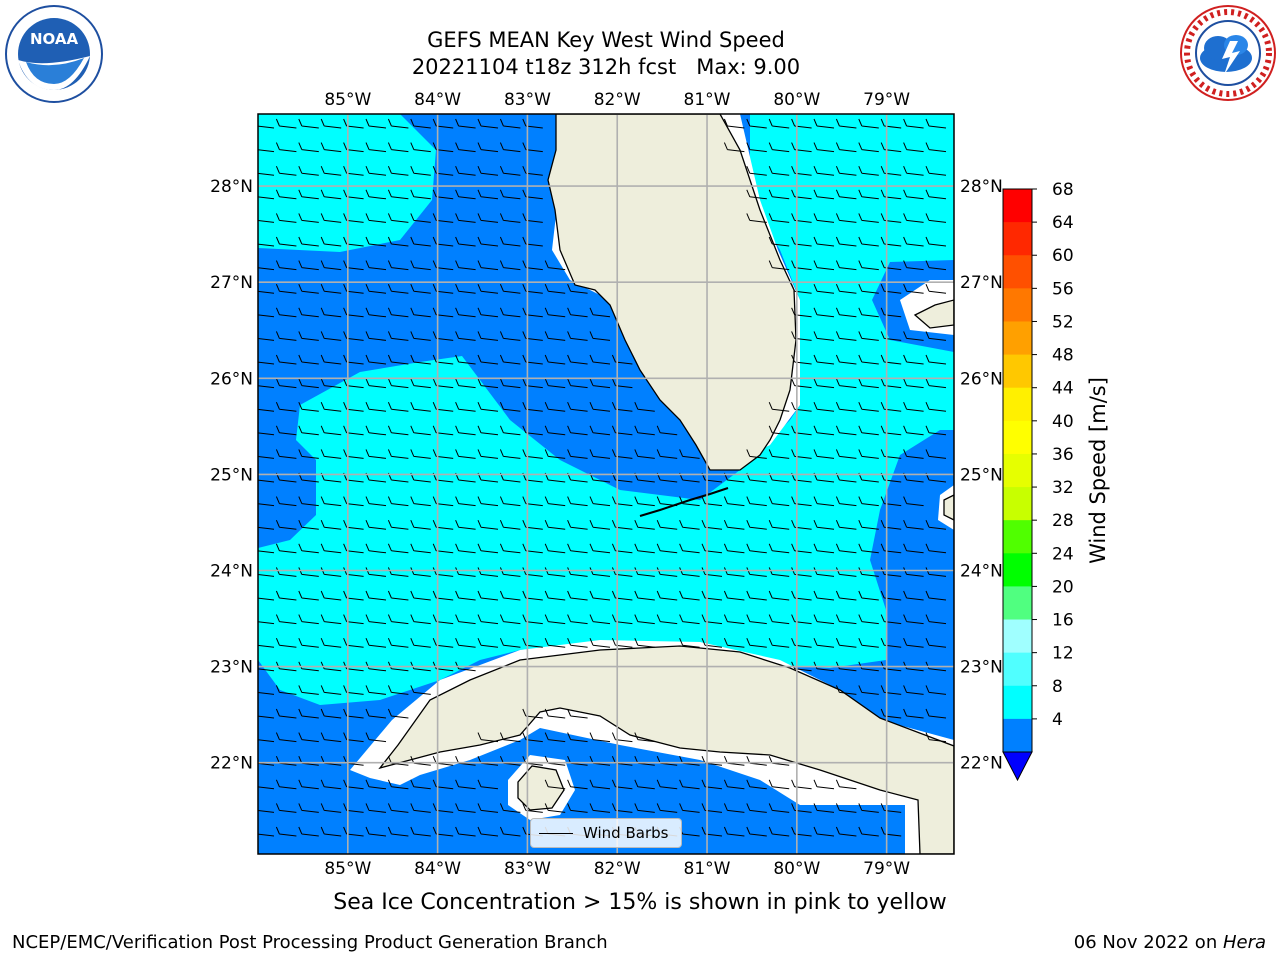  Describe the element at coordinates (796, 869) in the screenshot. I see `lon-tick-bottom: 80°W` at that location.